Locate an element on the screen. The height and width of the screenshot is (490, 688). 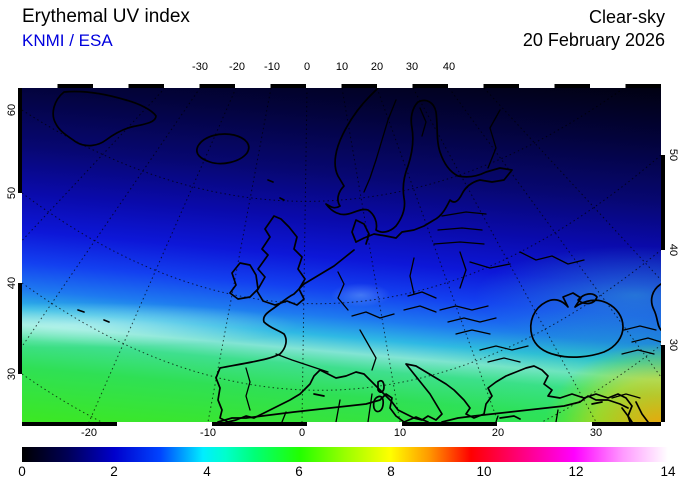
left-axis-tick: 30 is located at coordinates (12, 374).